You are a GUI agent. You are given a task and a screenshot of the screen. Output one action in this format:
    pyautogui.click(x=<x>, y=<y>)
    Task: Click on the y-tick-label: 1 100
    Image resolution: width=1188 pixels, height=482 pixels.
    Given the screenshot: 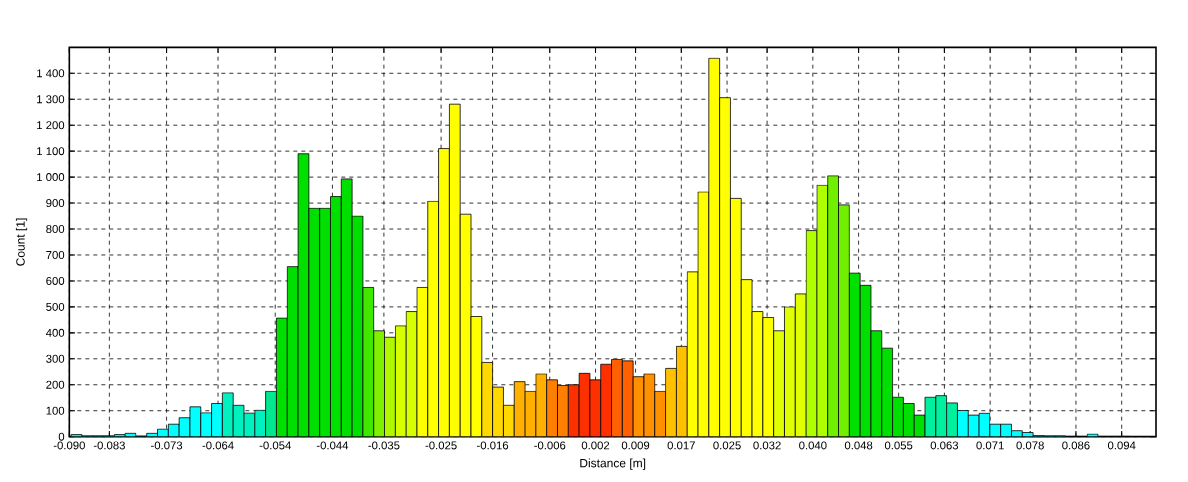 What is the action you would take?
    pyautogui.click(x=51, y=151)
    